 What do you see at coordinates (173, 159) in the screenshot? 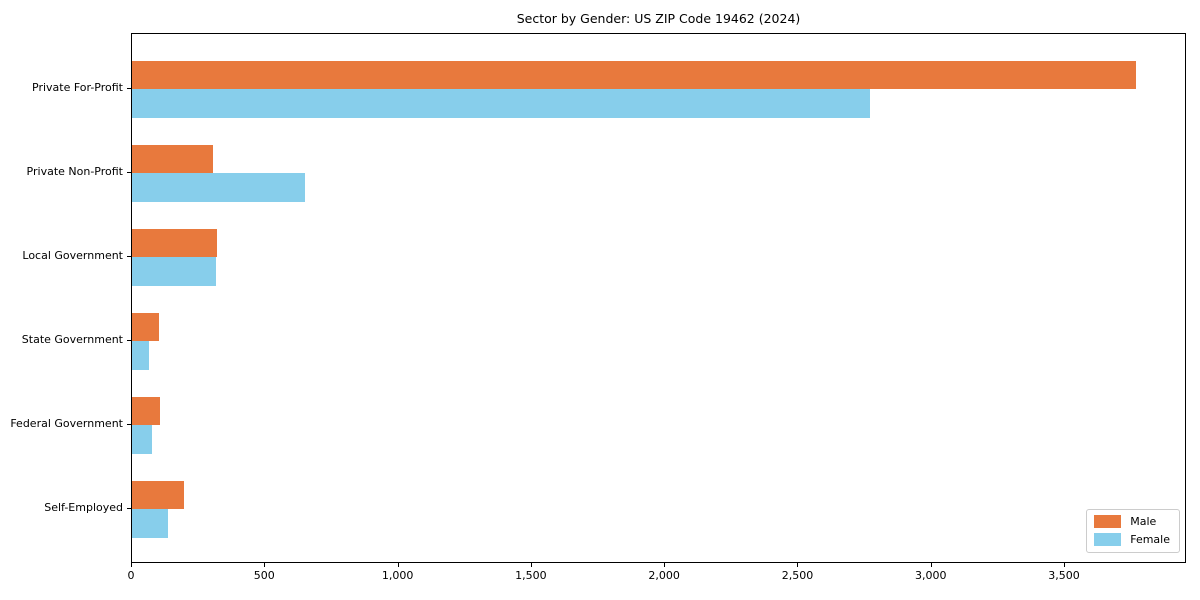
I see `bar-male-private-non-profit` at bounding box center [173, 159].